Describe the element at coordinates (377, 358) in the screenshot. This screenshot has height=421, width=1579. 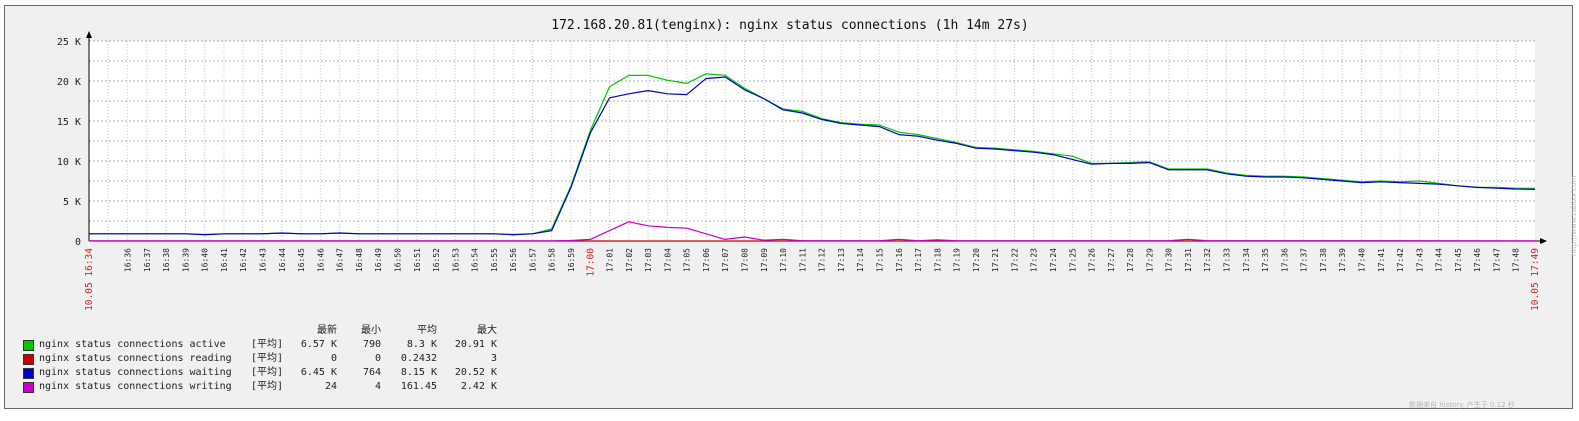
I see `legend-min: 0` at that location.